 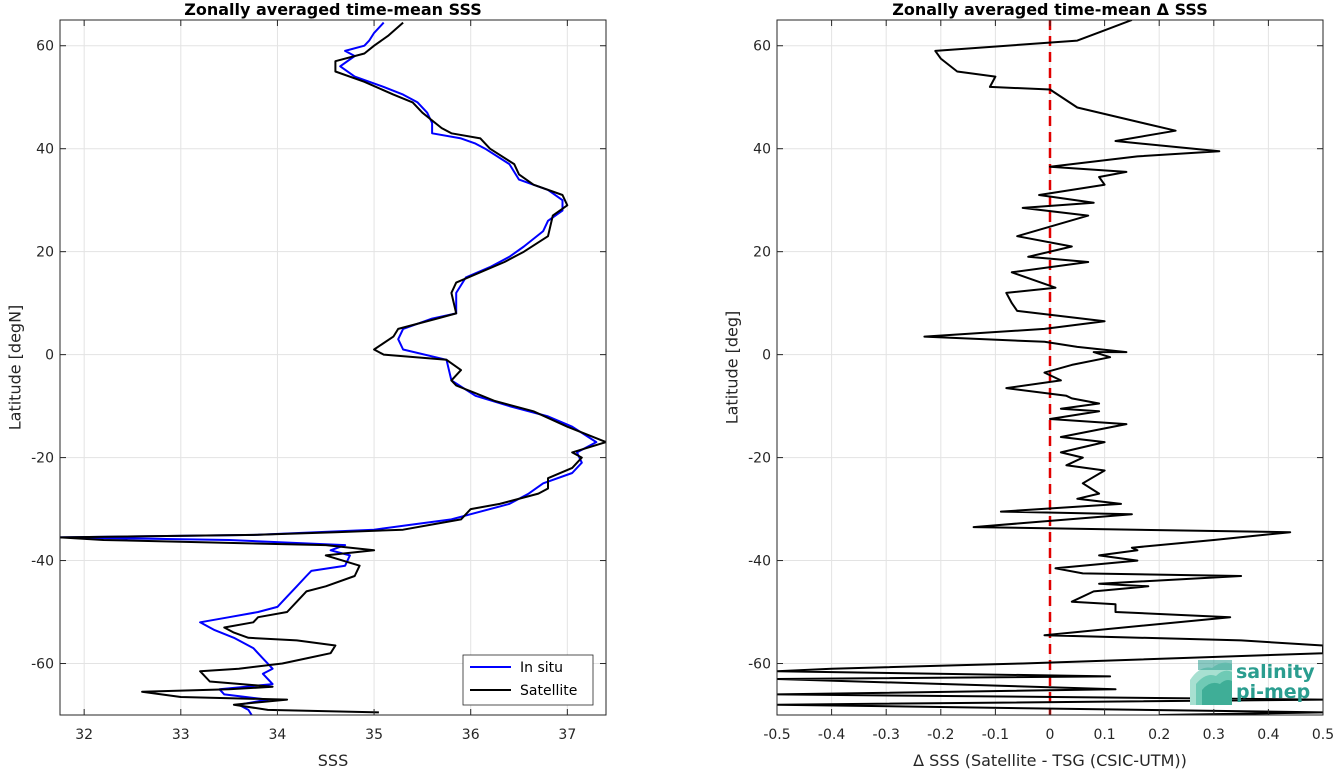 What do you see at coordinates (84, 735) in the screenshot?
I see `x-tick-label: 32` at bounding box center [84, 735].